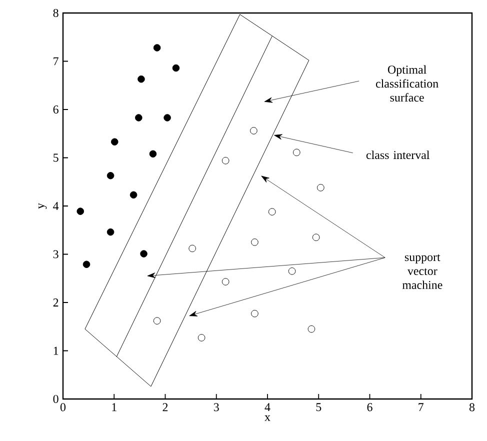  What do you see at coordinates (398, 155) in the screenshot?
I see `annotation: class interval` at bounding box center [398, 155].